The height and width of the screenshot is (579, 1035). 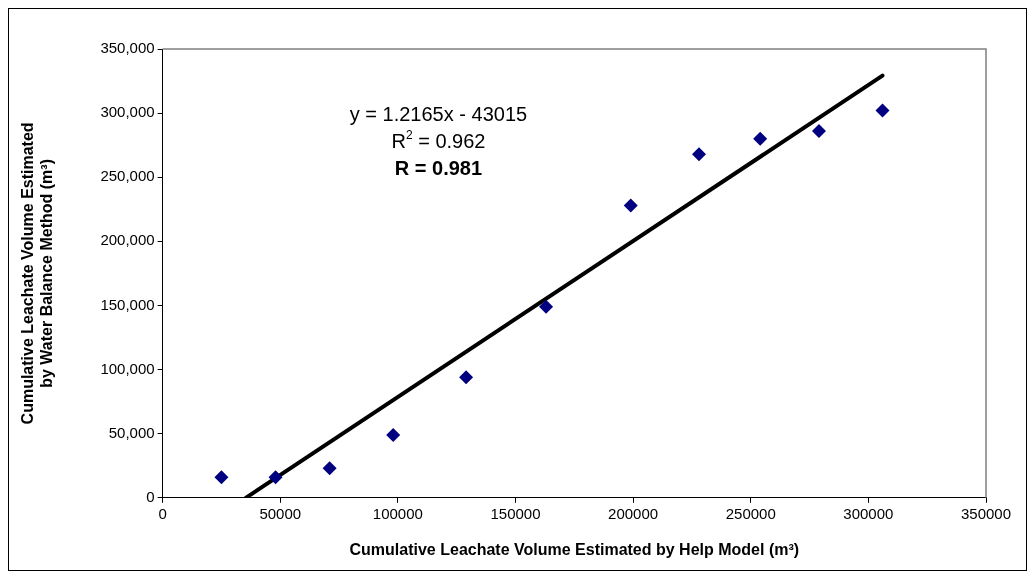 What do you see at coordinates (633, 513) in the screenshot?
I see `x-tick-label: 200000` at bounding box center [633, 513].